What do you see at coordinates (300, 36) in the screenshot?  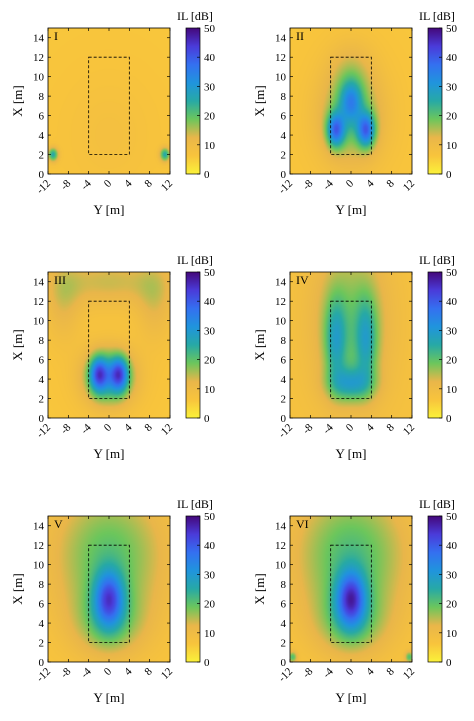 I see `panel-label: II` at bounding box center [300, 36].